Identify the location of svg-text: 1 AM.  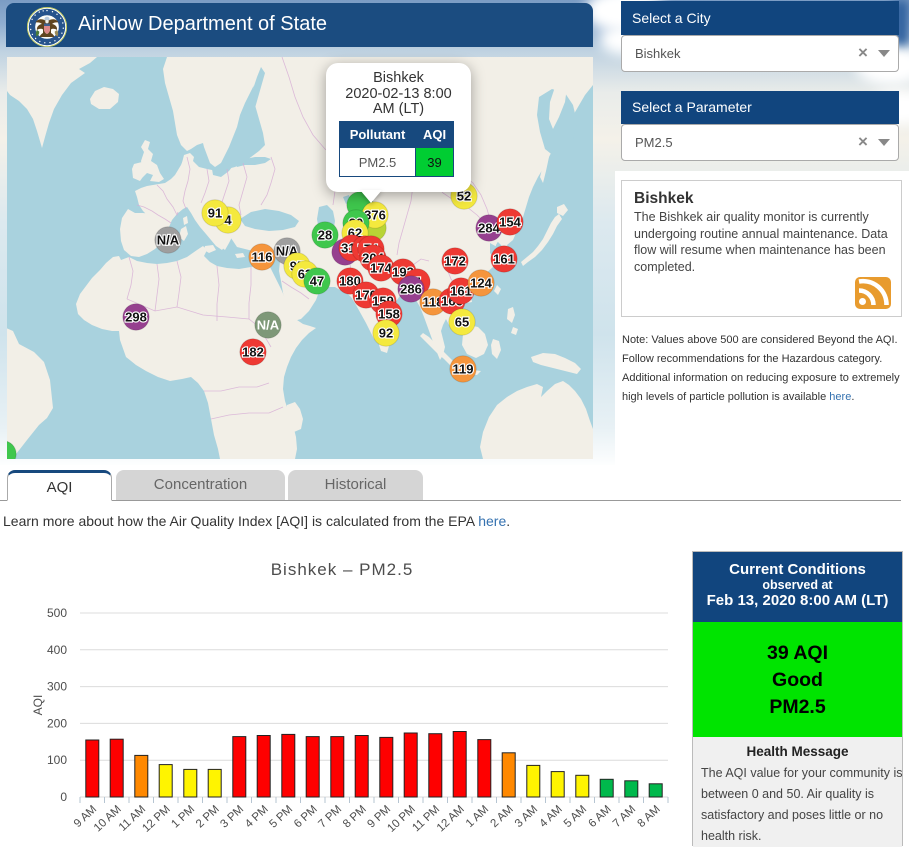
(477, 816).